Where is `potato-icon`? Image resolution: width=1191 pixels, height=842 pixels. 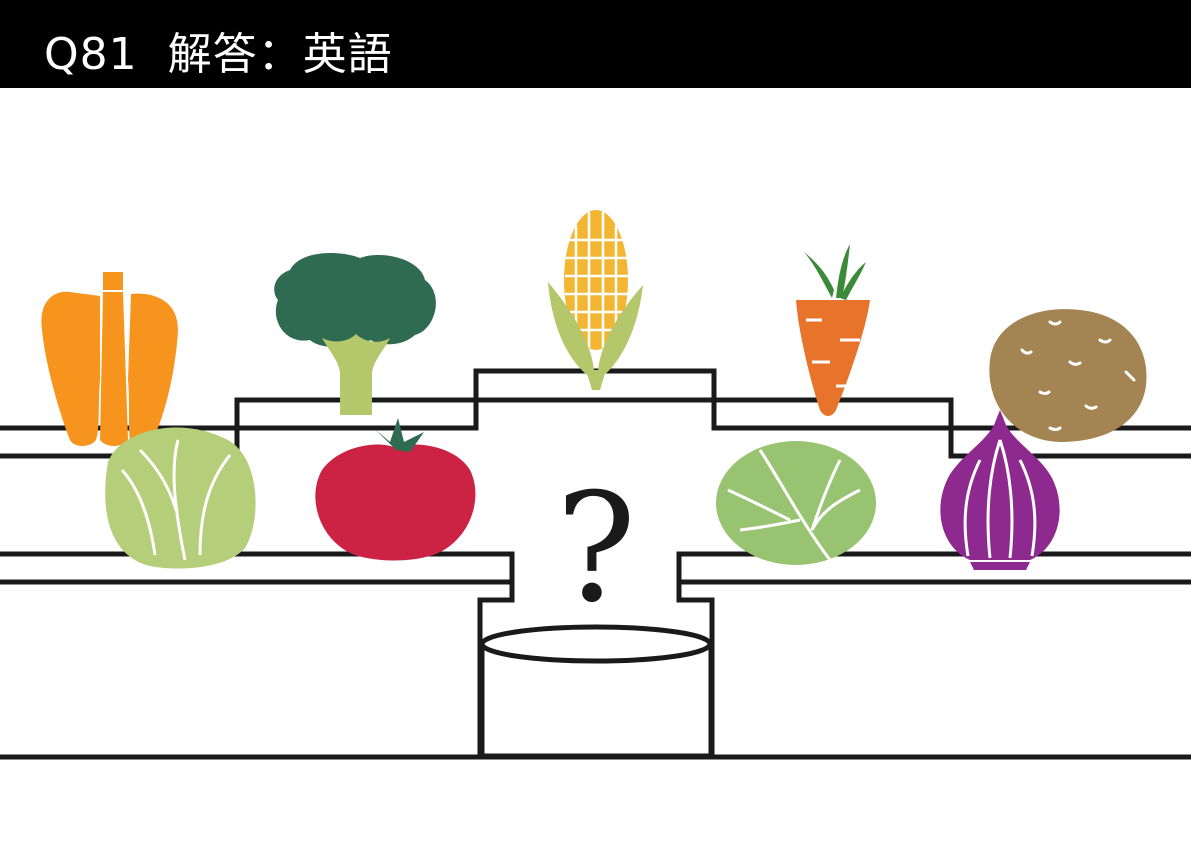
potato-icon is located at coordinates (1068, 375).